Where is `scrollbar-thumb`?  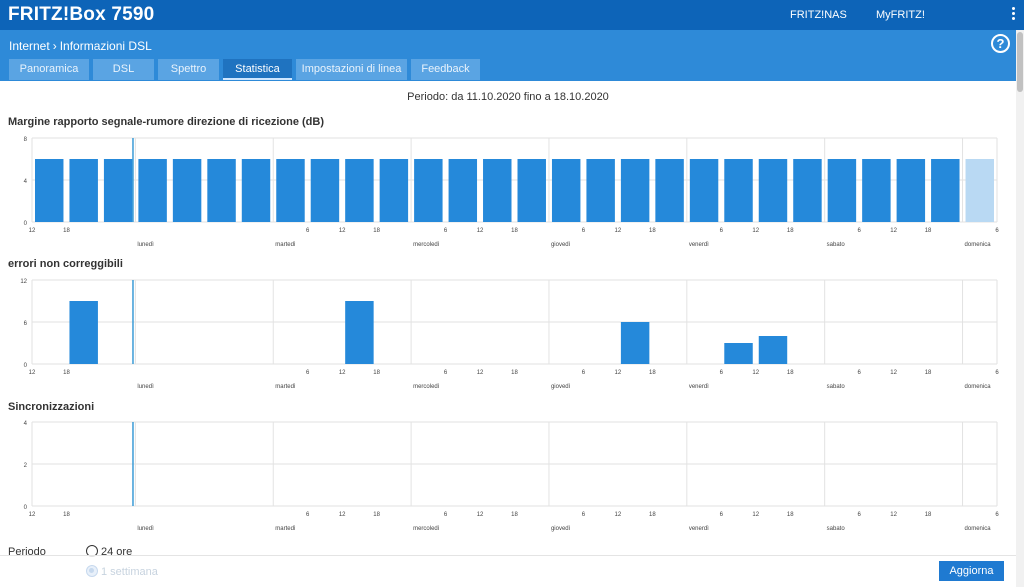
scrollbar-thumb is located at coordinates (1020, 62).